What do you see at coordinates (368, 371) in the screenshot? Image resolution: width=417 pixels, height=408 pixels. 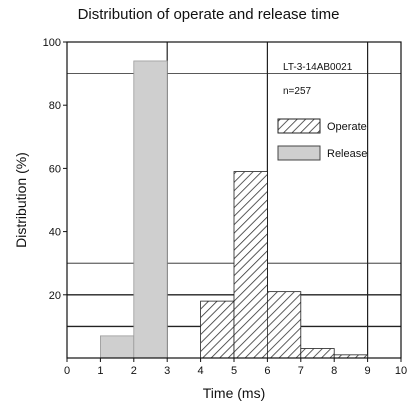 I see `x-tick-label: 9` at bounding box center [368, 371].